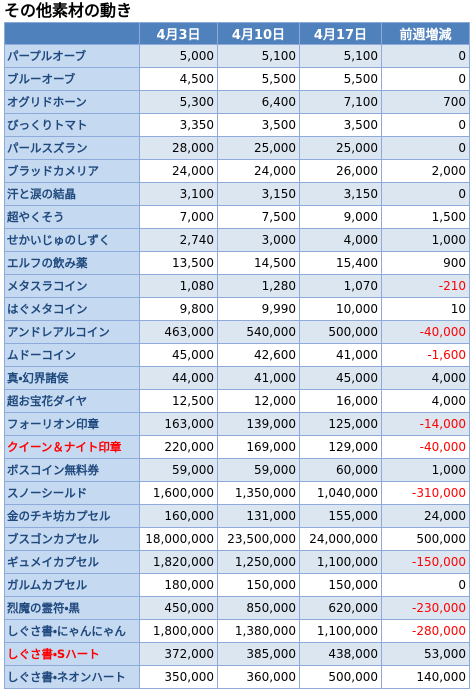 This screenshot has width=471, height=693. I want to click on value-cell: -40,000, so click(425, 332).